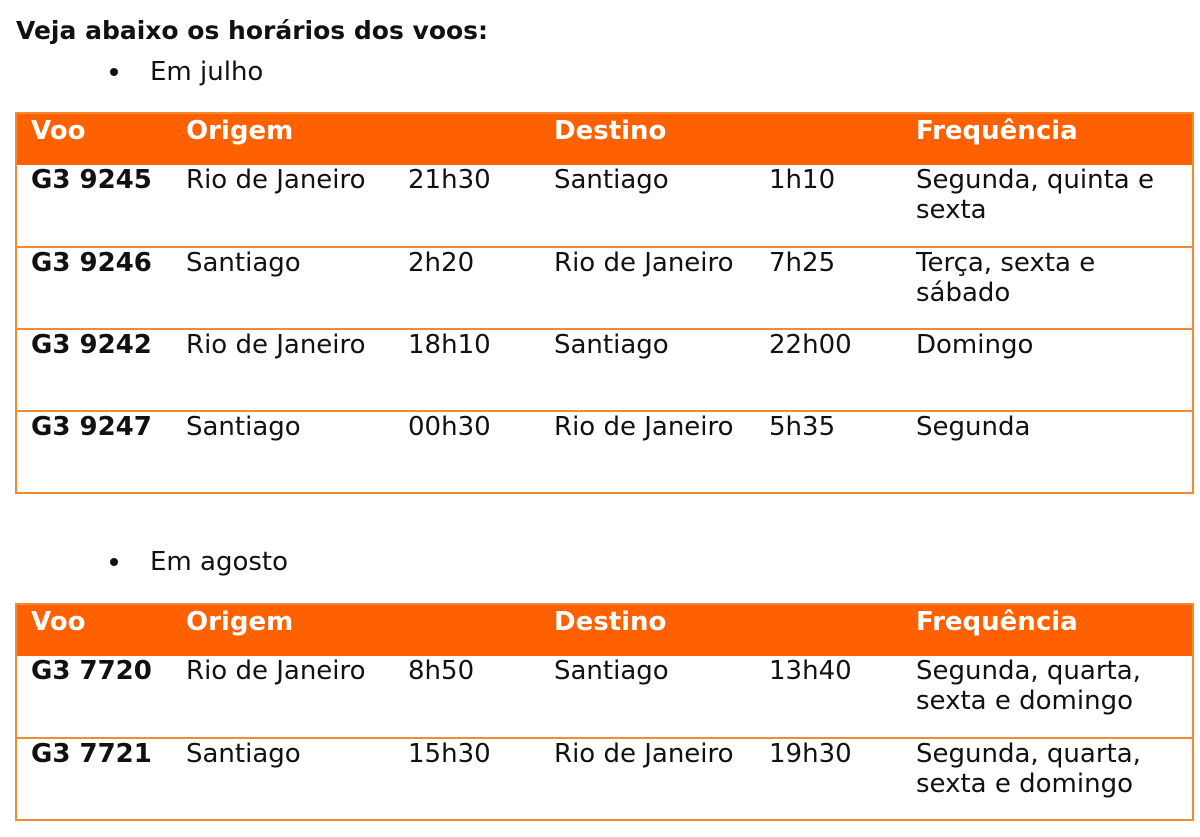 The image size is (1200, 837). I want to click on arrival-time: 5h35, so click(828, 451).